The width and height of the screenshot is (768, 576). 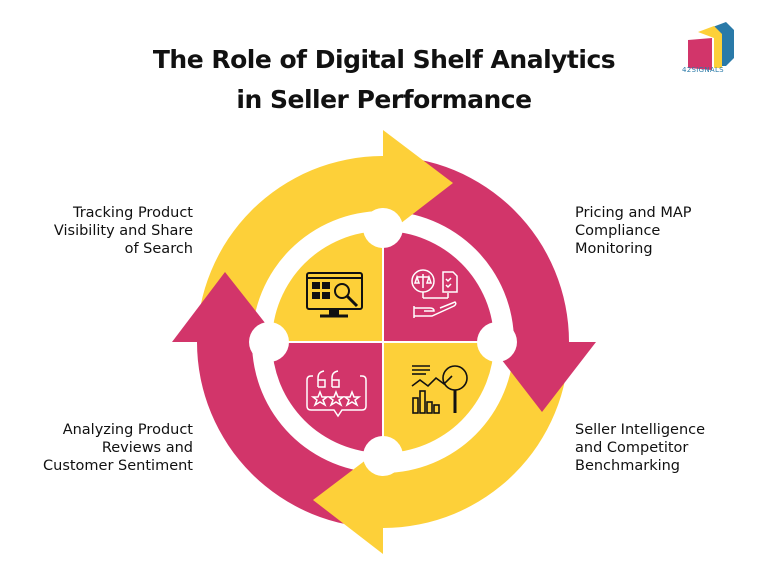 I want to click on arrow-band-top, so click(x=290, y=249).